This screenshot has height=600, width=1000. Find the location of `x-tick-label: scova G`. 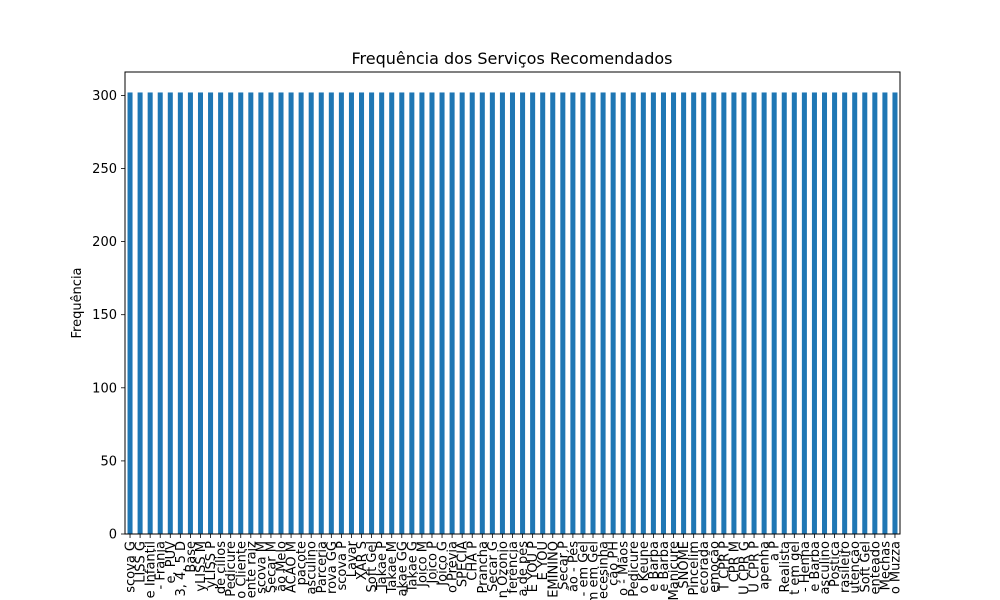

x-tick-label: scova G is located at coordinates (131, 567).